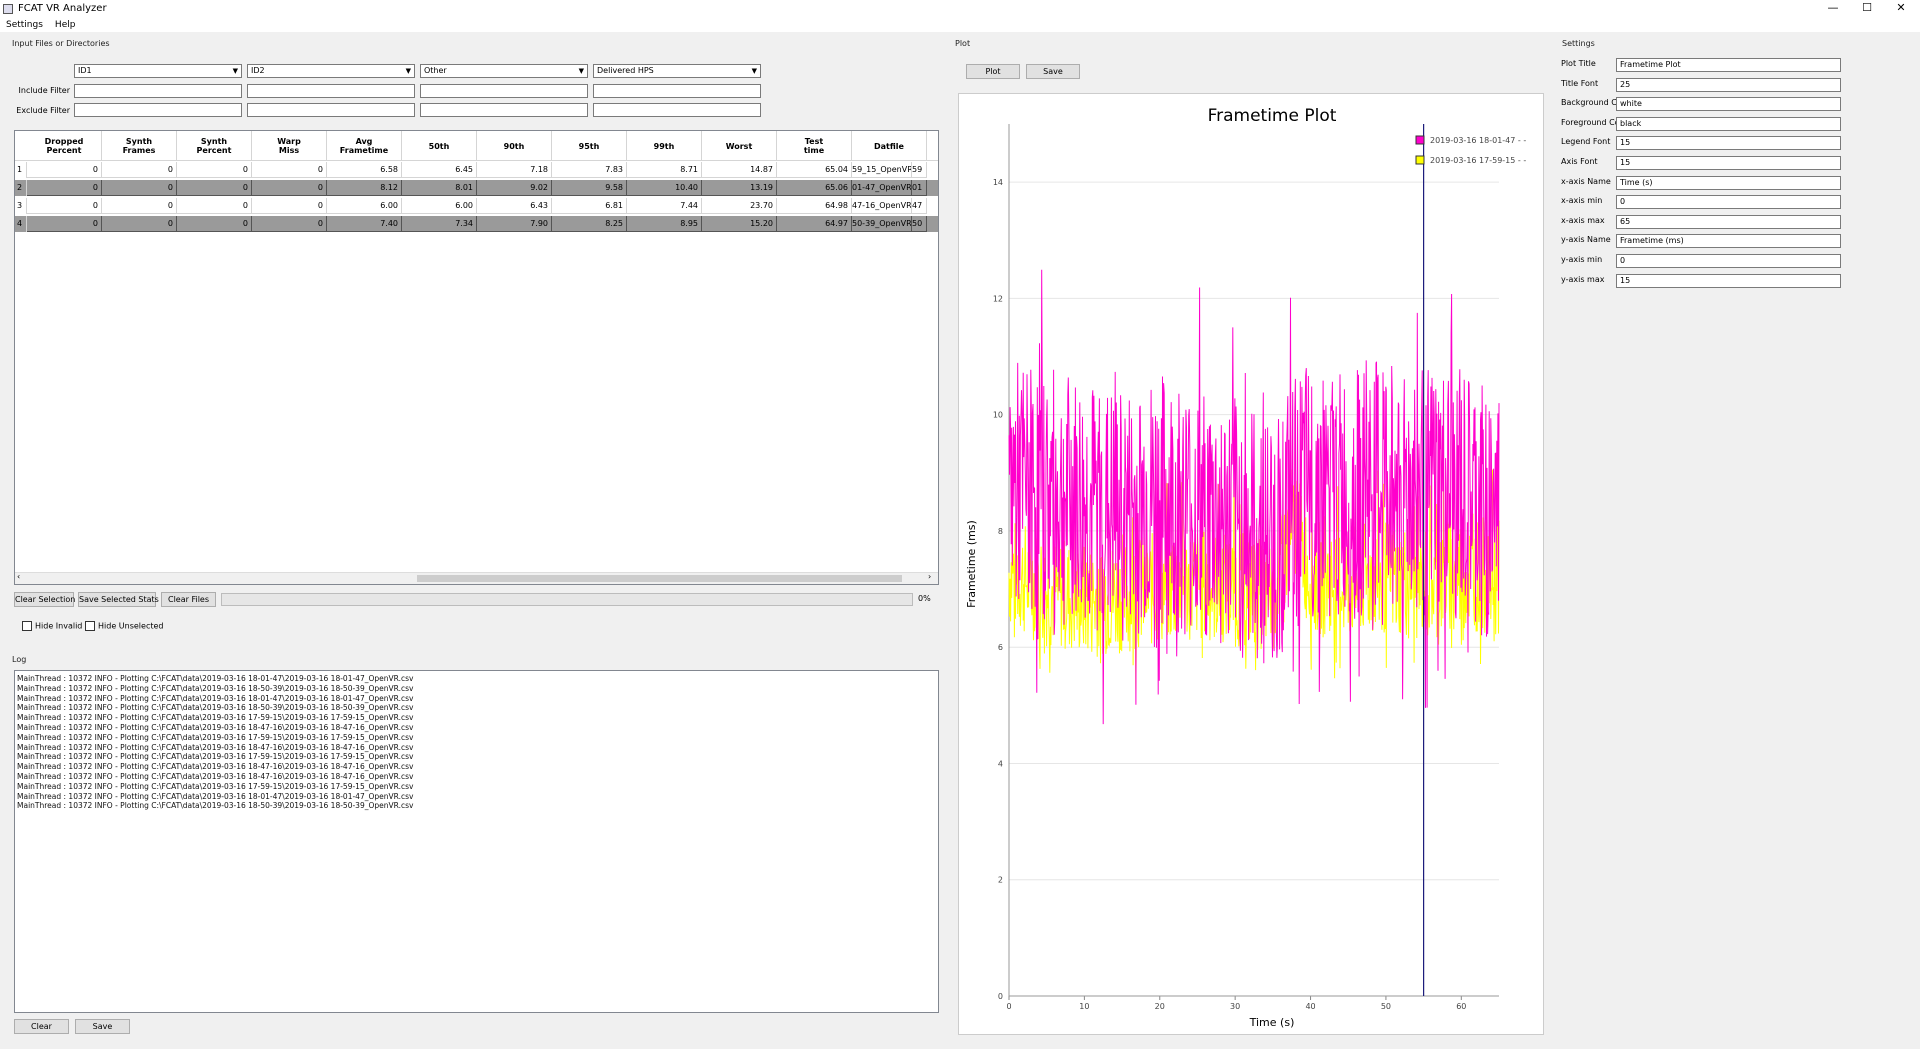 This screenshot has width=1920, height=1049. What do you see at coordinates (476, 578) in the screenshot?
I see `horizontal-scrollbar: ‹ ›` at bounding box center [476, 578].